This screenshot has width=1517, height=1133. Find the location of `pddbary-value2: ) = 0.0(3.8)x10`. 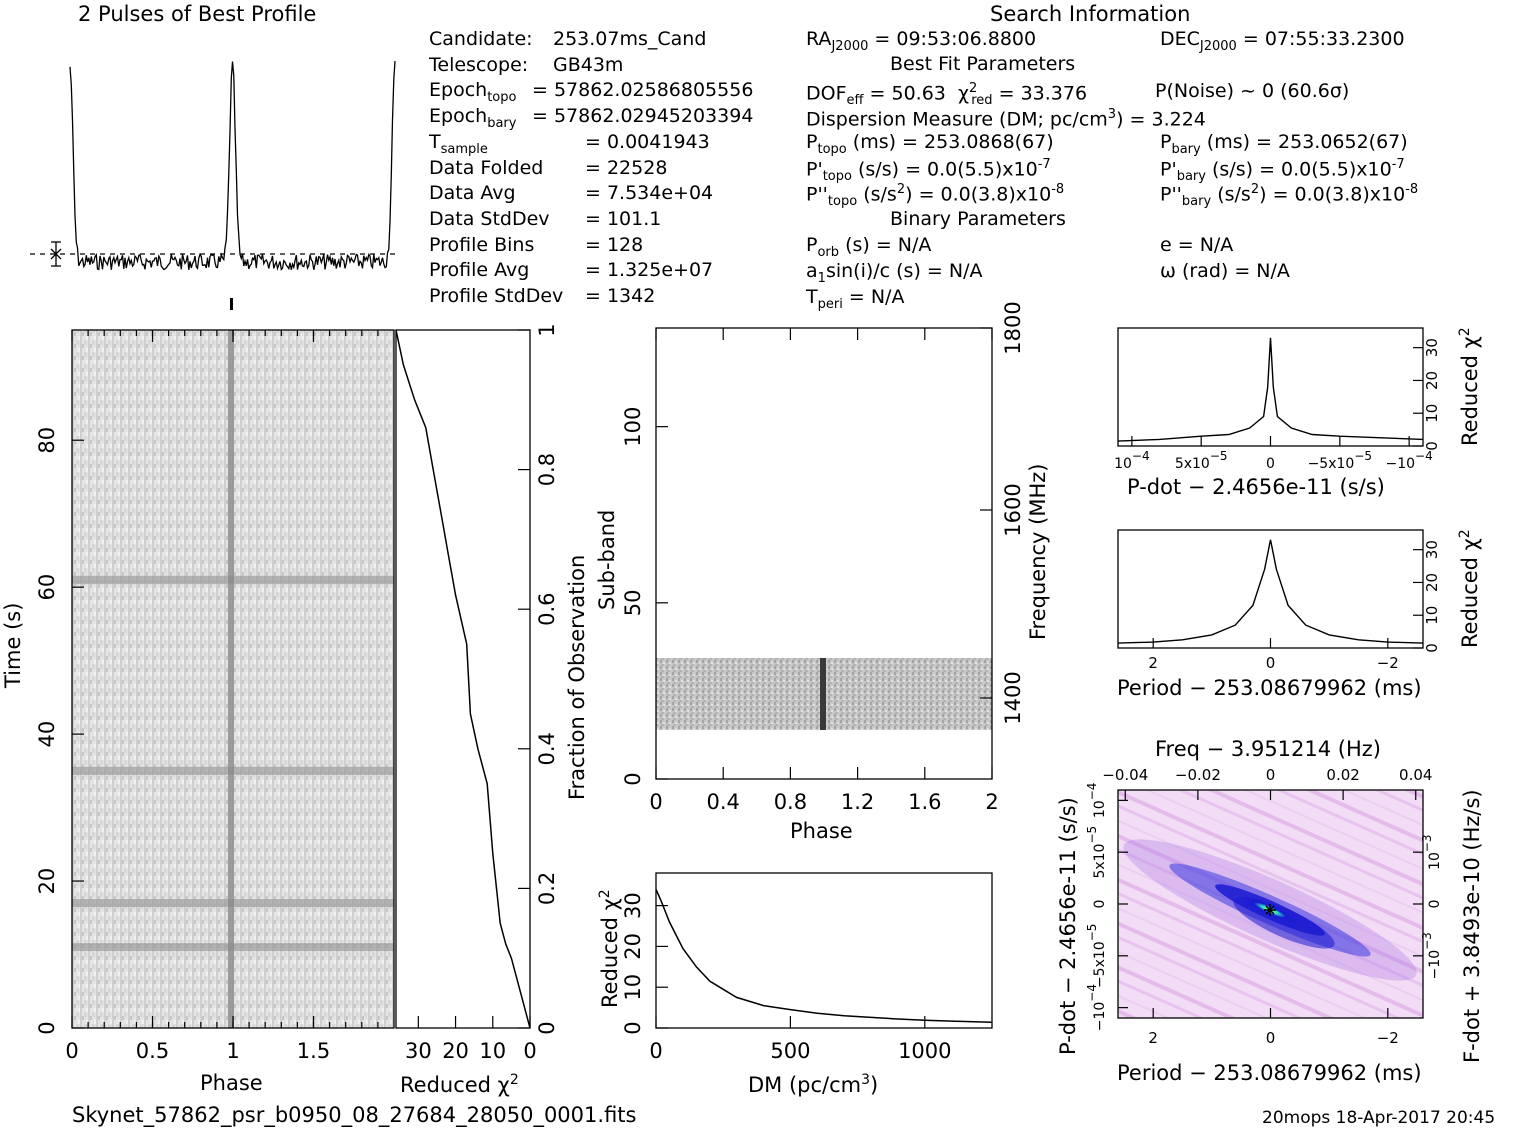

pddbary-value2: ) = 0.0(3.8)x10 is located at coordinates (1332, 194).